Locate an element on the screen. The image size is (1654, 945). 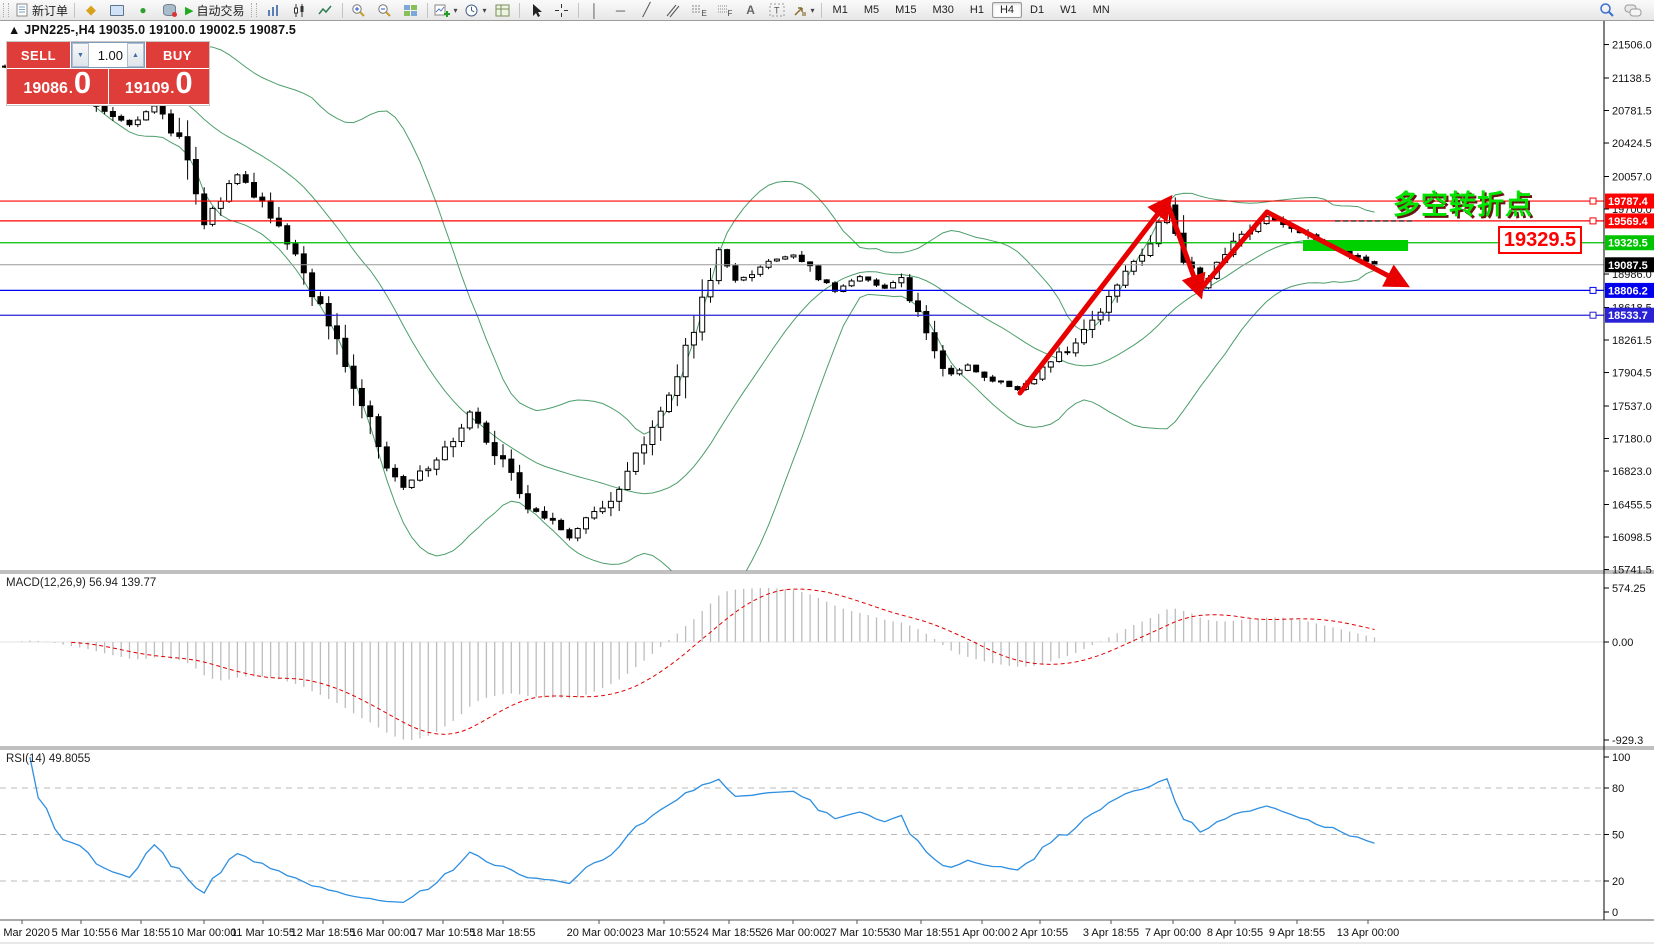
search-icon is located at coordinates (1607, 10).